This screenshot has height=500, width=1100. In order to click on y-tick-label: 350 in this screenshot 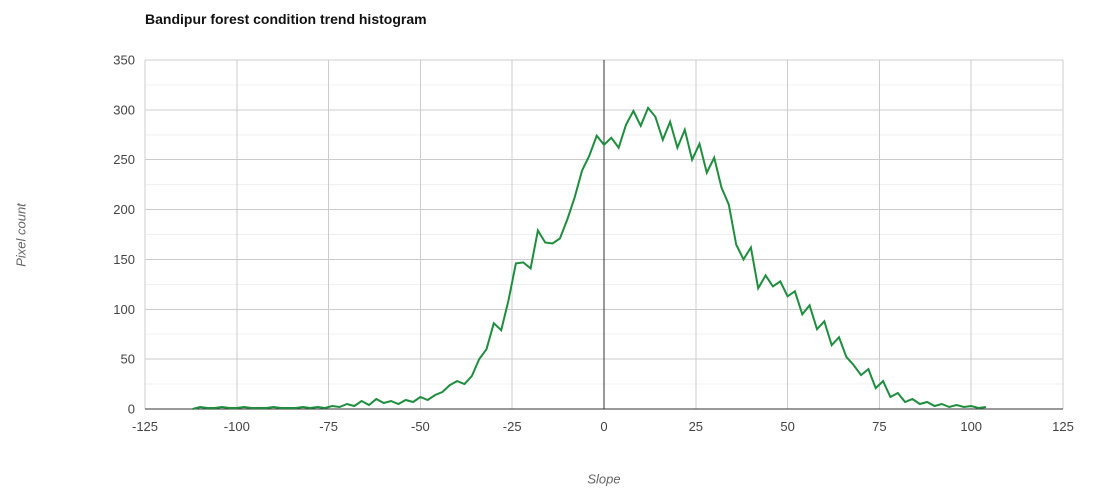, I will do `click(124, 60)`.